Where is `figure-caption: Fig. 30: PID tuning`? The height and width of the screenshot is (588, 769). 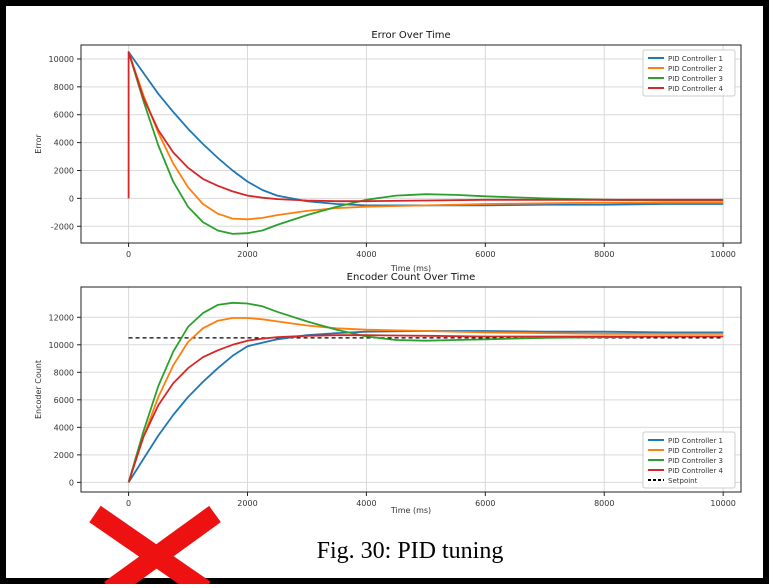
figure-caption: Fig. 30: PID tuning is located at coordinates (410, 551).